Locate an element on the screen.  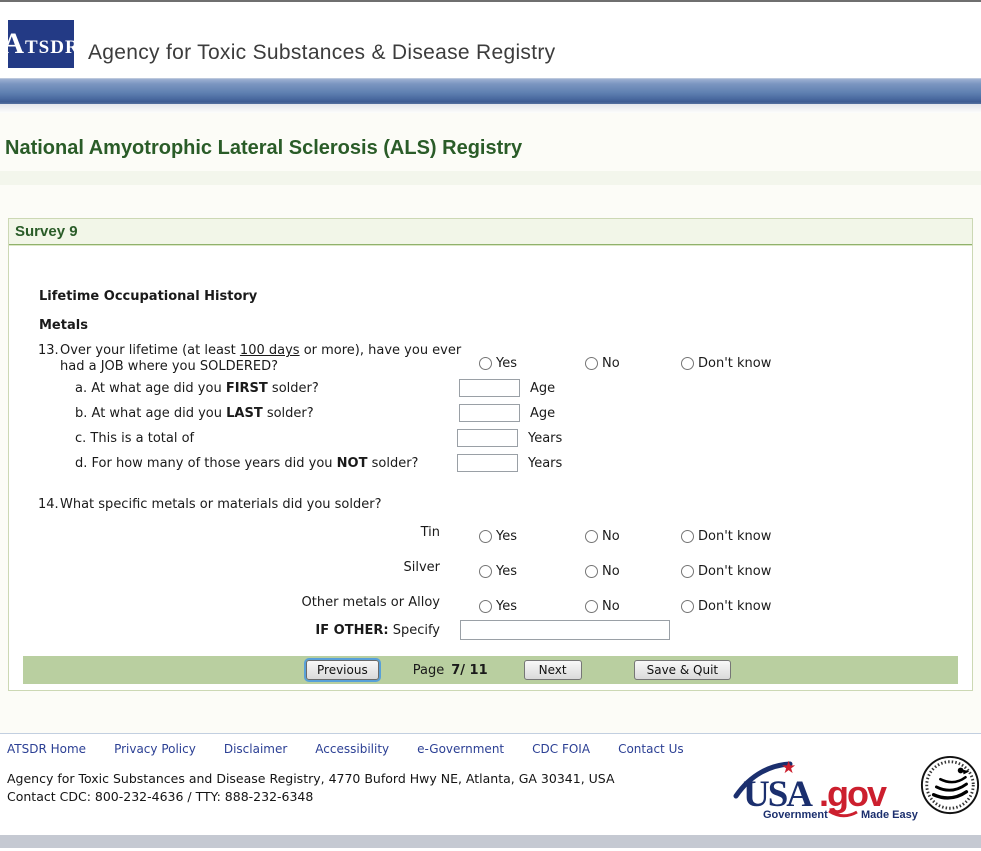
q14-silver-dontknow-radio is located at coordinates (687, 571).